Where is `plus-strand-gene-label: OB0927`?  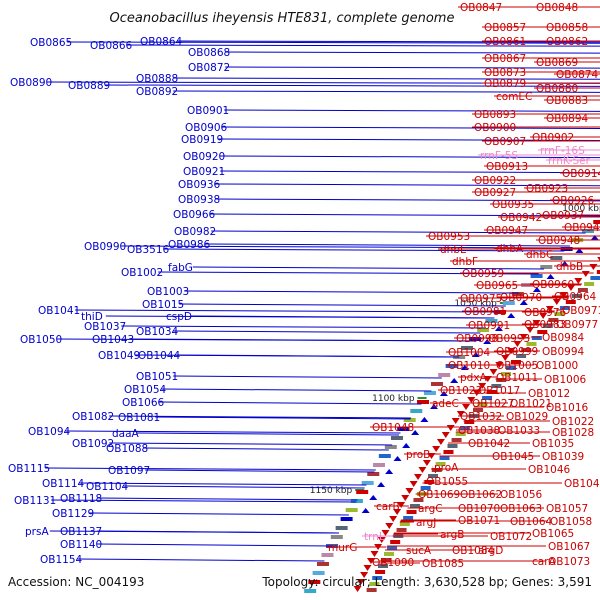
plus-strand-gene-label: OB0927 is located at coordinates (495, 193).